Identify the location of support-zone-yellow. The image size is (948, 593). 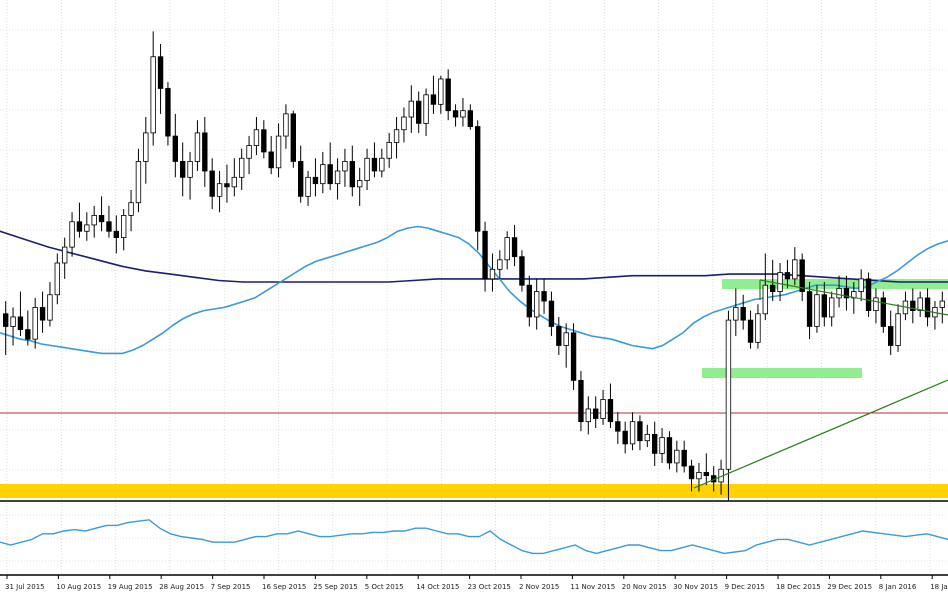
(474, 491).